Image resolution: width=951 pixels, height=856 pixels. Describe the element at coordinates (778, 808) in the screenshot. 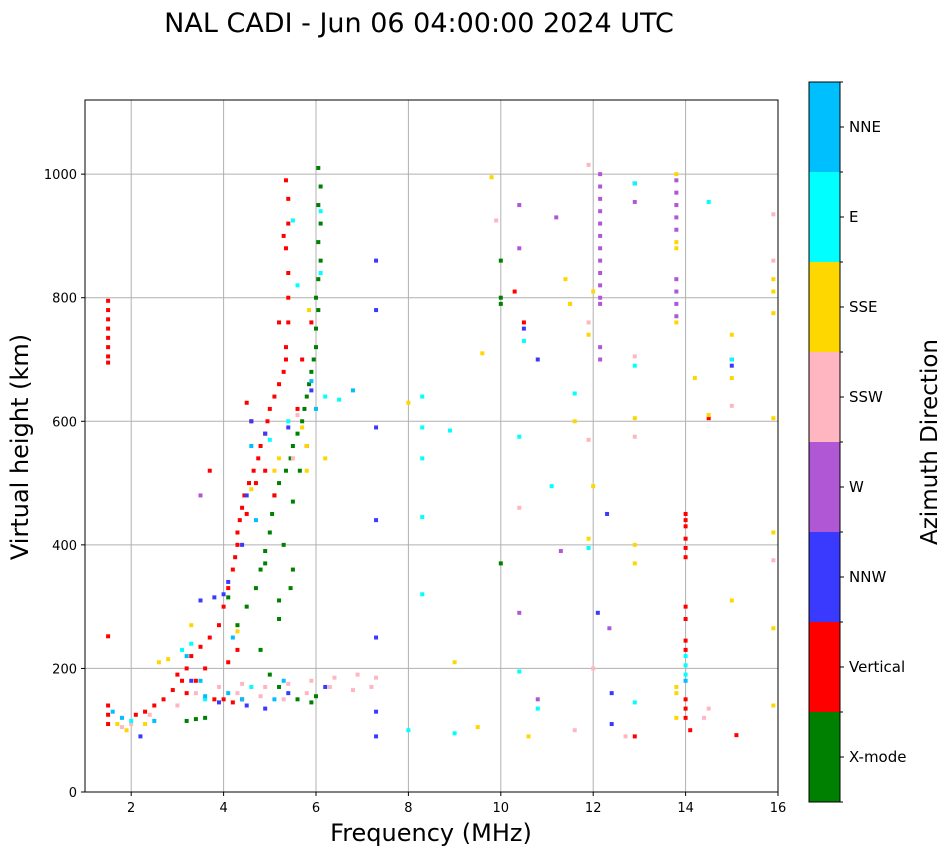

I see `x-tick-label: 16` at that location.